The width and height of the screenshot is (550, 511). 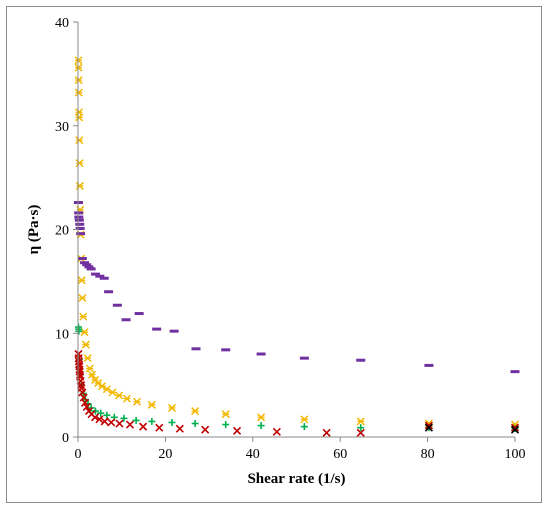 I want to click on x-tick-label: 0, so click(x=78, y=454).